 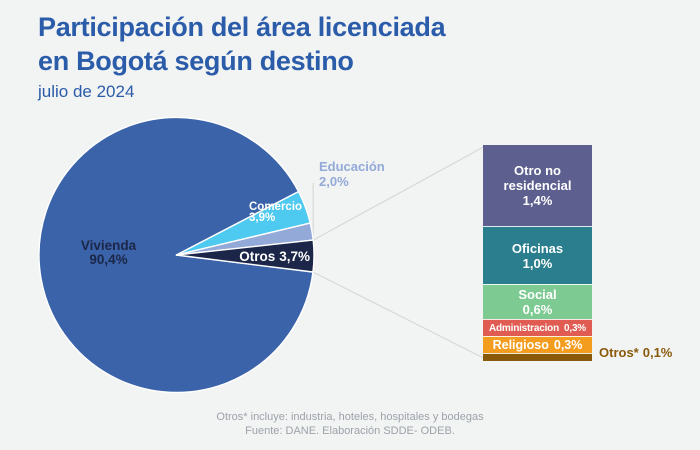 What do you see at coordinates (294, 256) in the screenshot?
I see `otros-value: 3,7%` at bounding box center [294, 256].